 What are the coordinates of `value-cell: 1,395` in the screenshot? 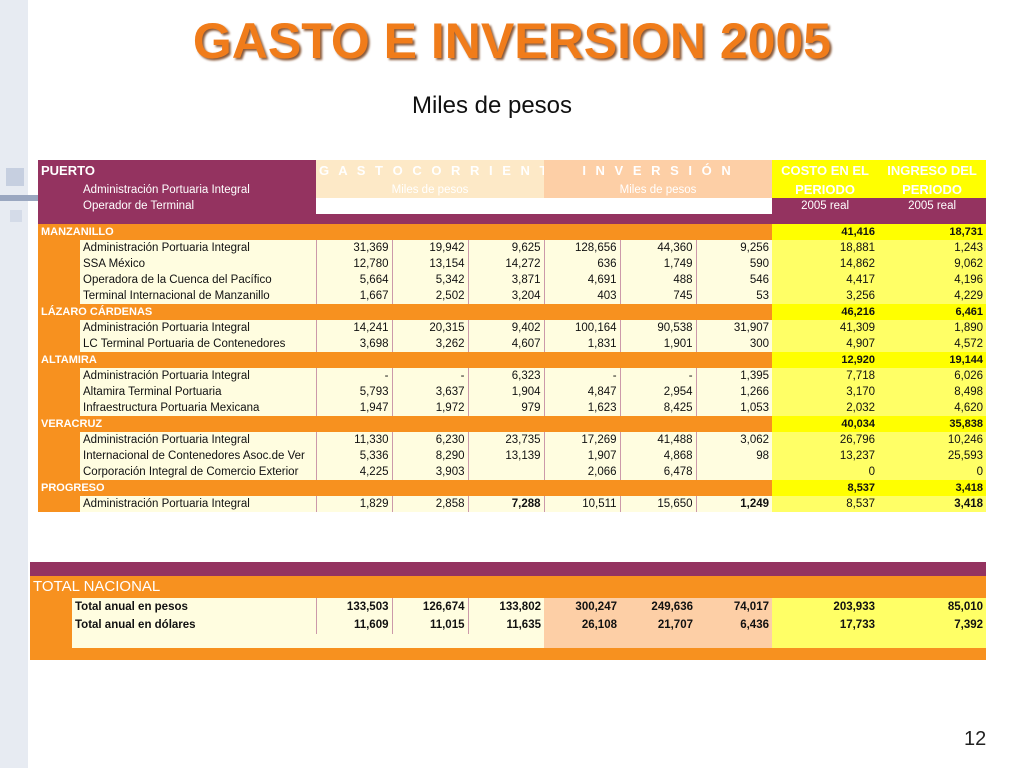 It's located at (734, 376).